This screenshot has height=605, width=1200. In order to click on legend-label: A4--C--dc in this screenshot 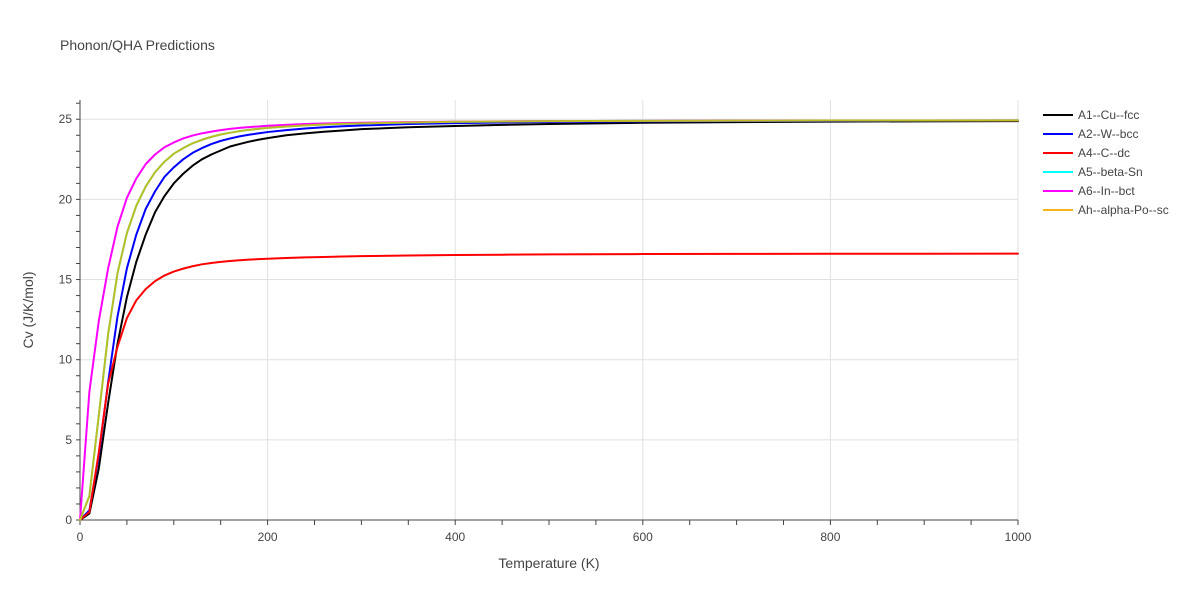, I will do `click(1104, 153)`.